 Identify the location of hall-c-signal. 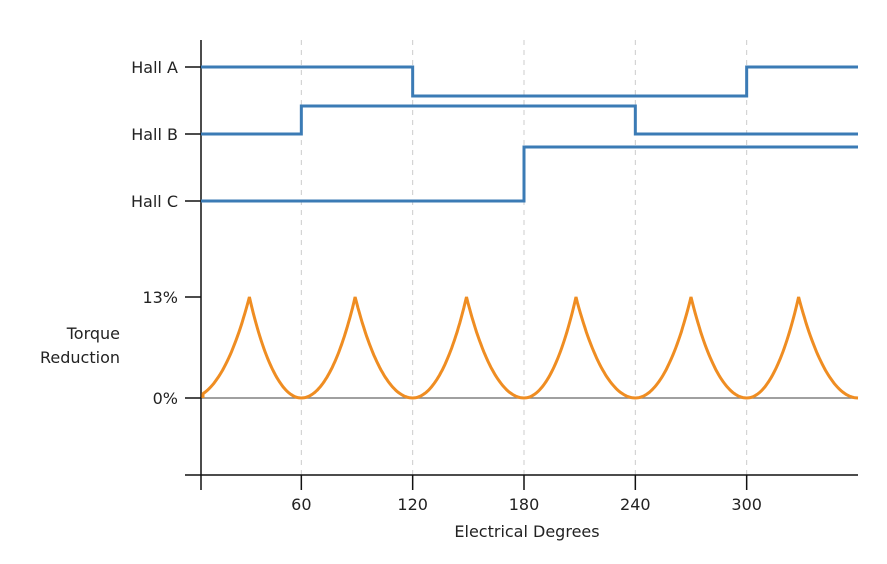
(529, 174).